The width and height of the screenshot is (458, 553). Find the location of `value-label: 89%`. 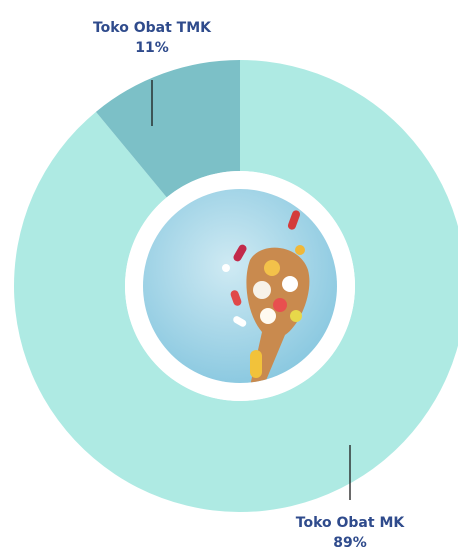

value-label: 89% is located at coordinates (350, 543).